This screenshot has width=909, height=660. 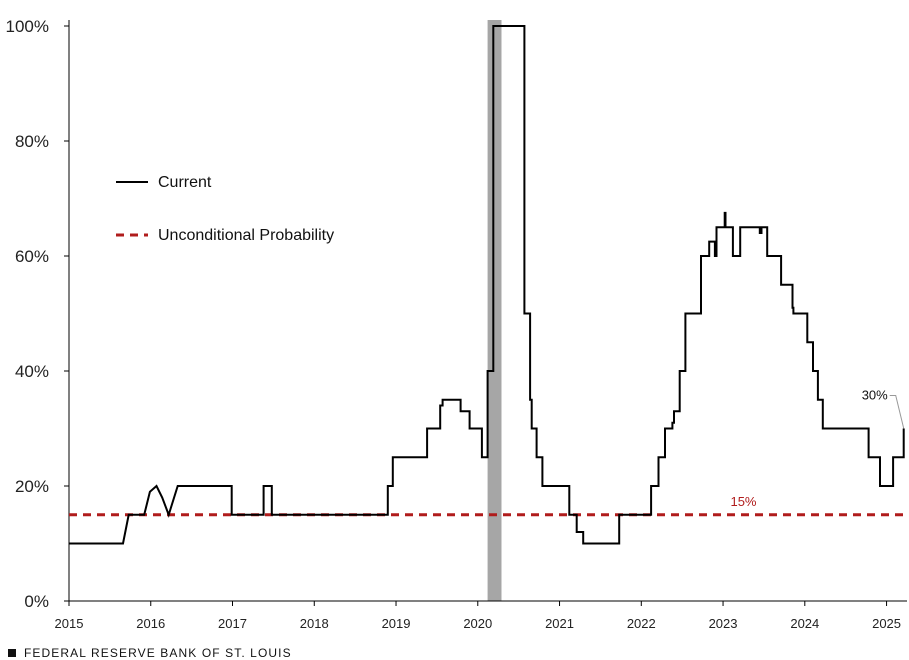 What do you see at coordinates (246, 235) in the screenshot?
I see `legend-label-unconditional-probability: Unconditional Probability` at bounding box center [246, 235].